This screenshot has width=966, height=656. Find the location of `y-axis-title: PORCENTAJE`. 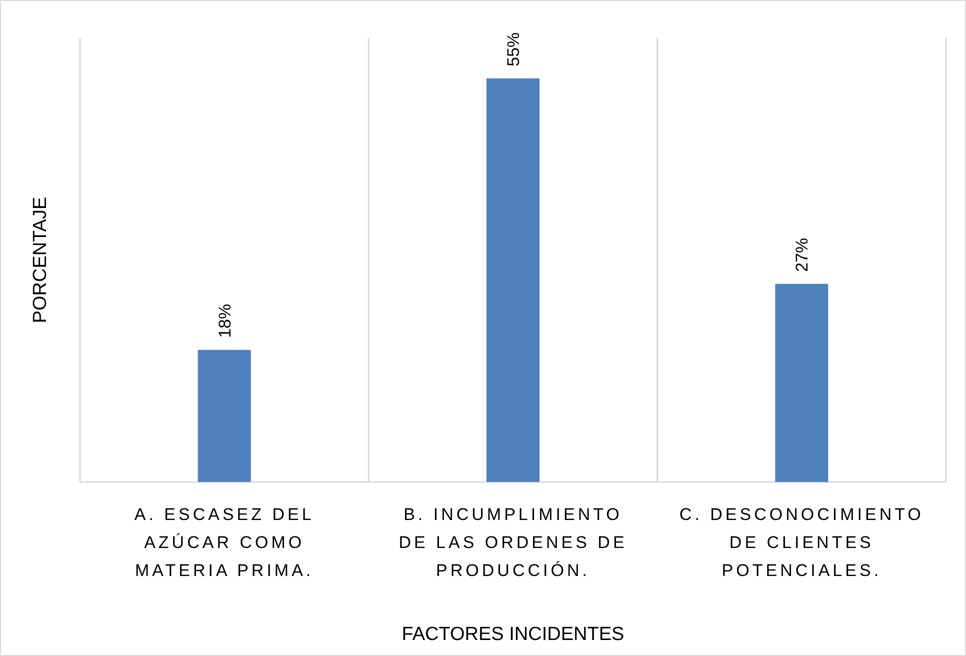

y-axis-title: PORCENTAJE is located at coordinates (40, 260).